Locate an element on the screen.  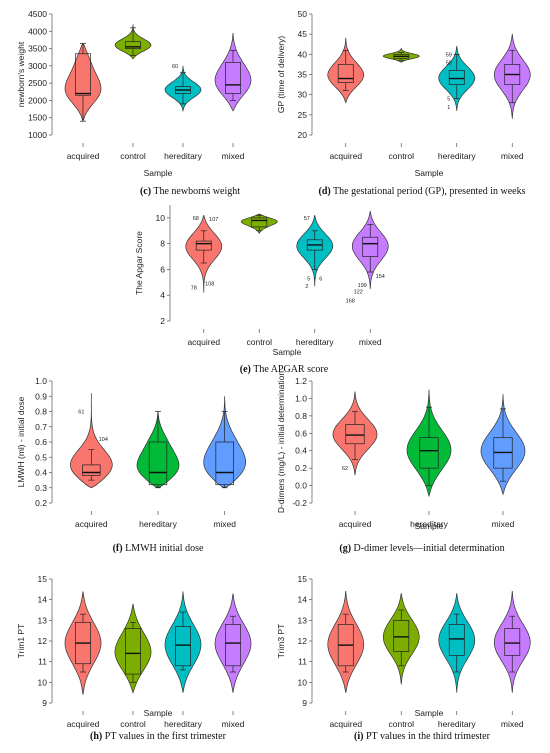
outlier-label: 1 is located at coordinates (448, 108).